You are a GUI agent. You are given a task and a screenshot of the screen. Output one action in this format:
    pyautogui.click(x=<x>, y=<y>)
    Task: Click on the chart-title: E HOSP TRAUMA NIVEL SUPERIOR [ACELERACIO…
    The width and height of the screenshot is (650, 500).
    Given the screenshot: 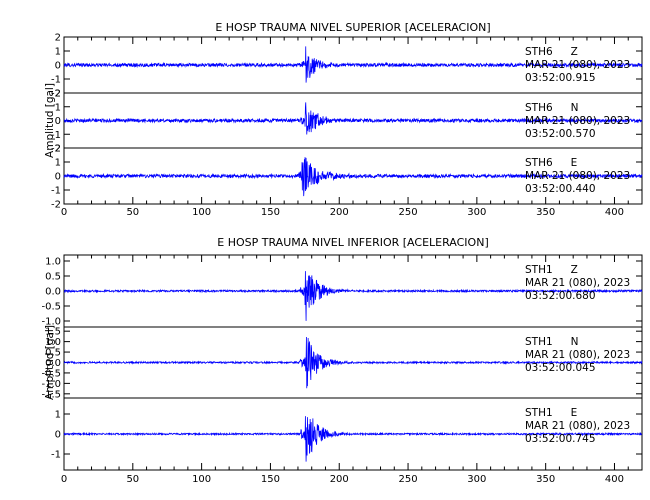 What is the action you would take?
    pyautogui.click(x=352, y=27)
    